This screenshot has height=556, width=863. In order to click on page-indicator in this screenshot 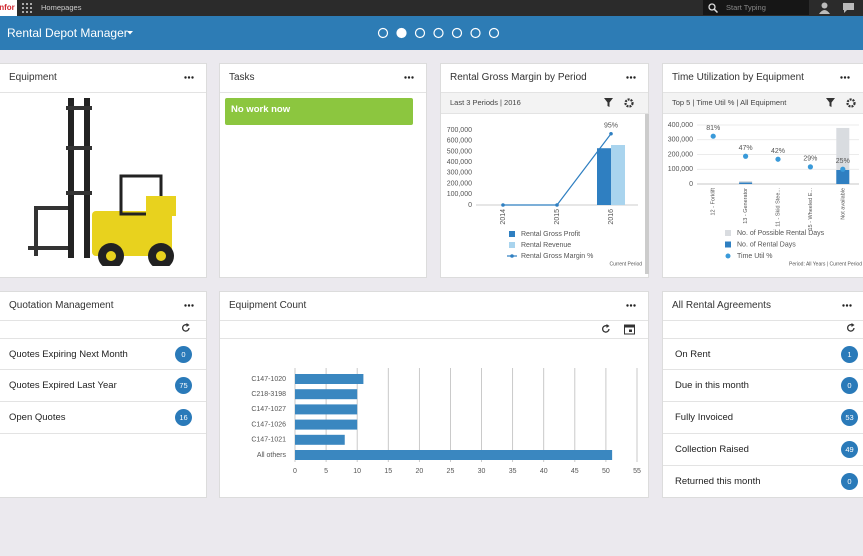, I will do `click(438, 33)`.